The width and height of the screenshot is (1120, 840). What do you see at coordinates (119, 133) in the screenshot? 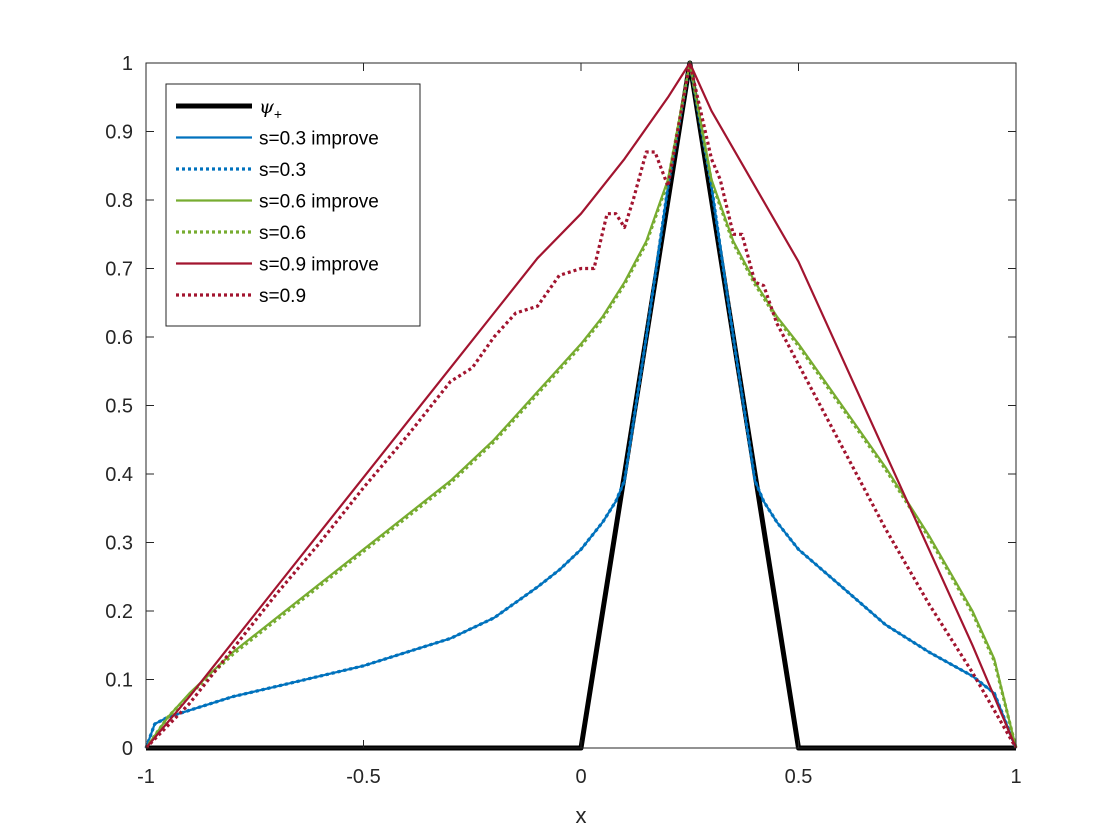
I see `y-tick-label: 0.9` at bounding box center [119, 133].